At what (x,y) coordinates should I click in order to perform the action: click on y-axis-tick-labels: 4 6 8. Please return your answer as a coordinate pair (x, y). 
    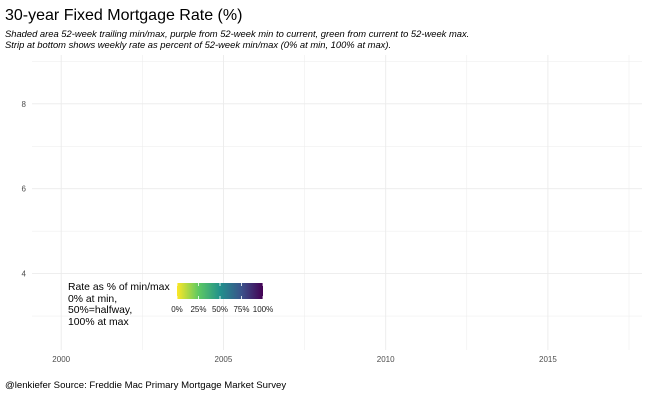
    Looking at the image, I should click on (24, 189).